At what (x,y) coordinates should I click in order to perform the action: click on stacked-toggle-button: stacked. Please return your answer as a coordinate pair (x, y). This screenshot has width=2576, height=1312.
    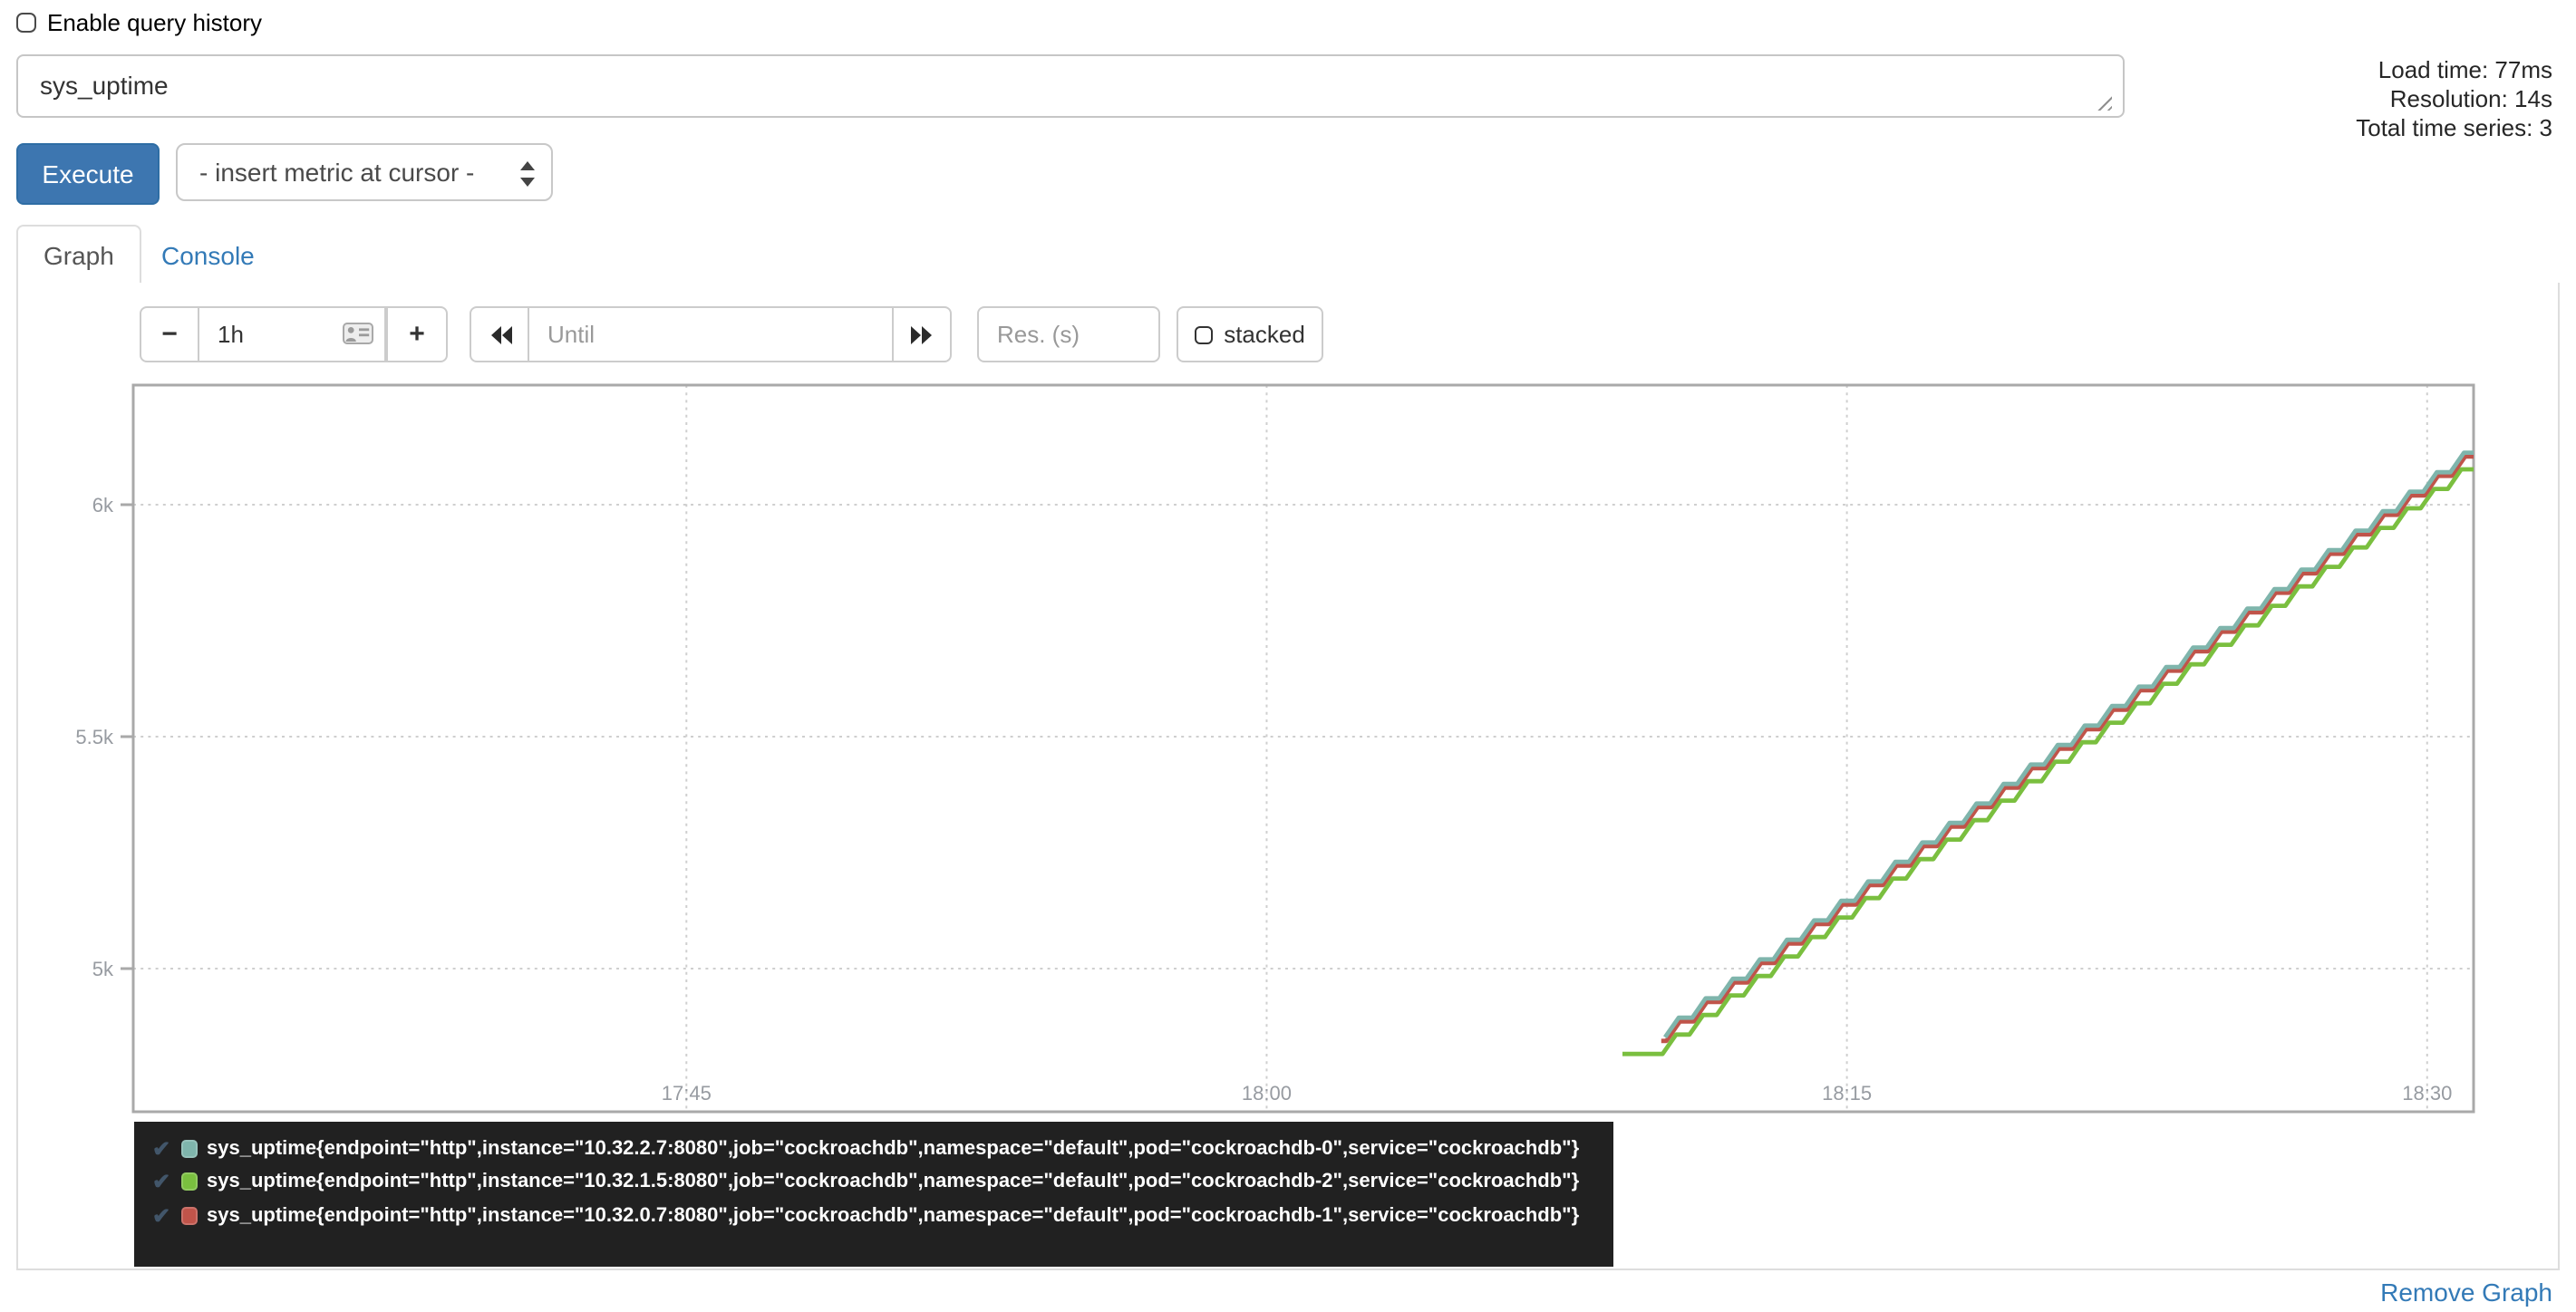
    Looking at the image, I should click on (1250, 334).